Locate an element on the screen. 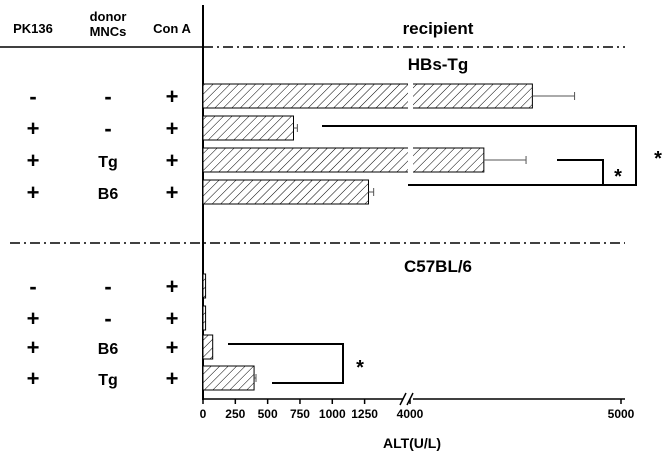 The height and width of the screenshot is (463, 667). column-header: Con A is located at coordinates (172, 28).